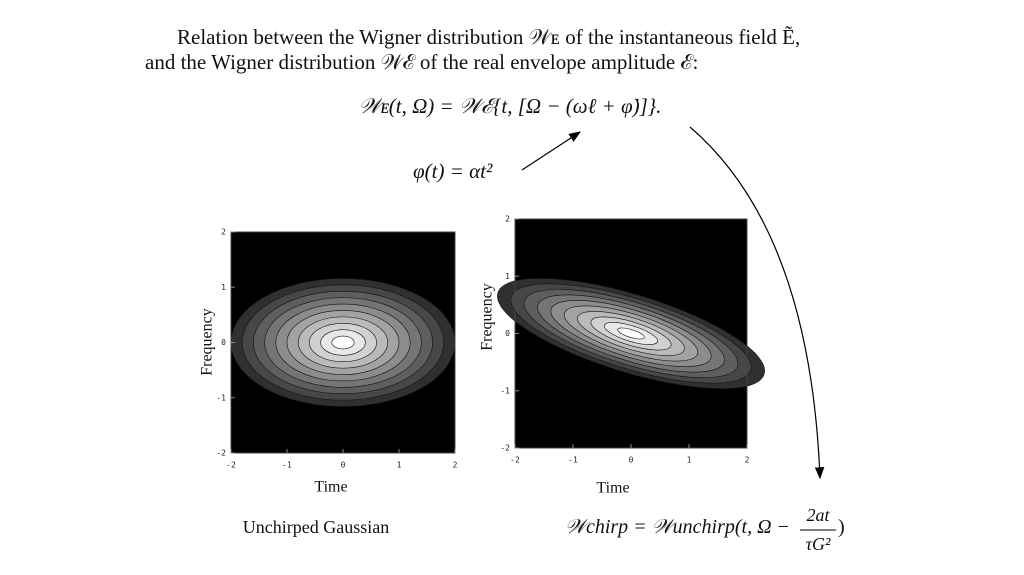 The image size is (1024, 575). Describe the element at coordinates (316, 527) in the screenshot. I see `caption: Unchirped Gaussian` at that location.